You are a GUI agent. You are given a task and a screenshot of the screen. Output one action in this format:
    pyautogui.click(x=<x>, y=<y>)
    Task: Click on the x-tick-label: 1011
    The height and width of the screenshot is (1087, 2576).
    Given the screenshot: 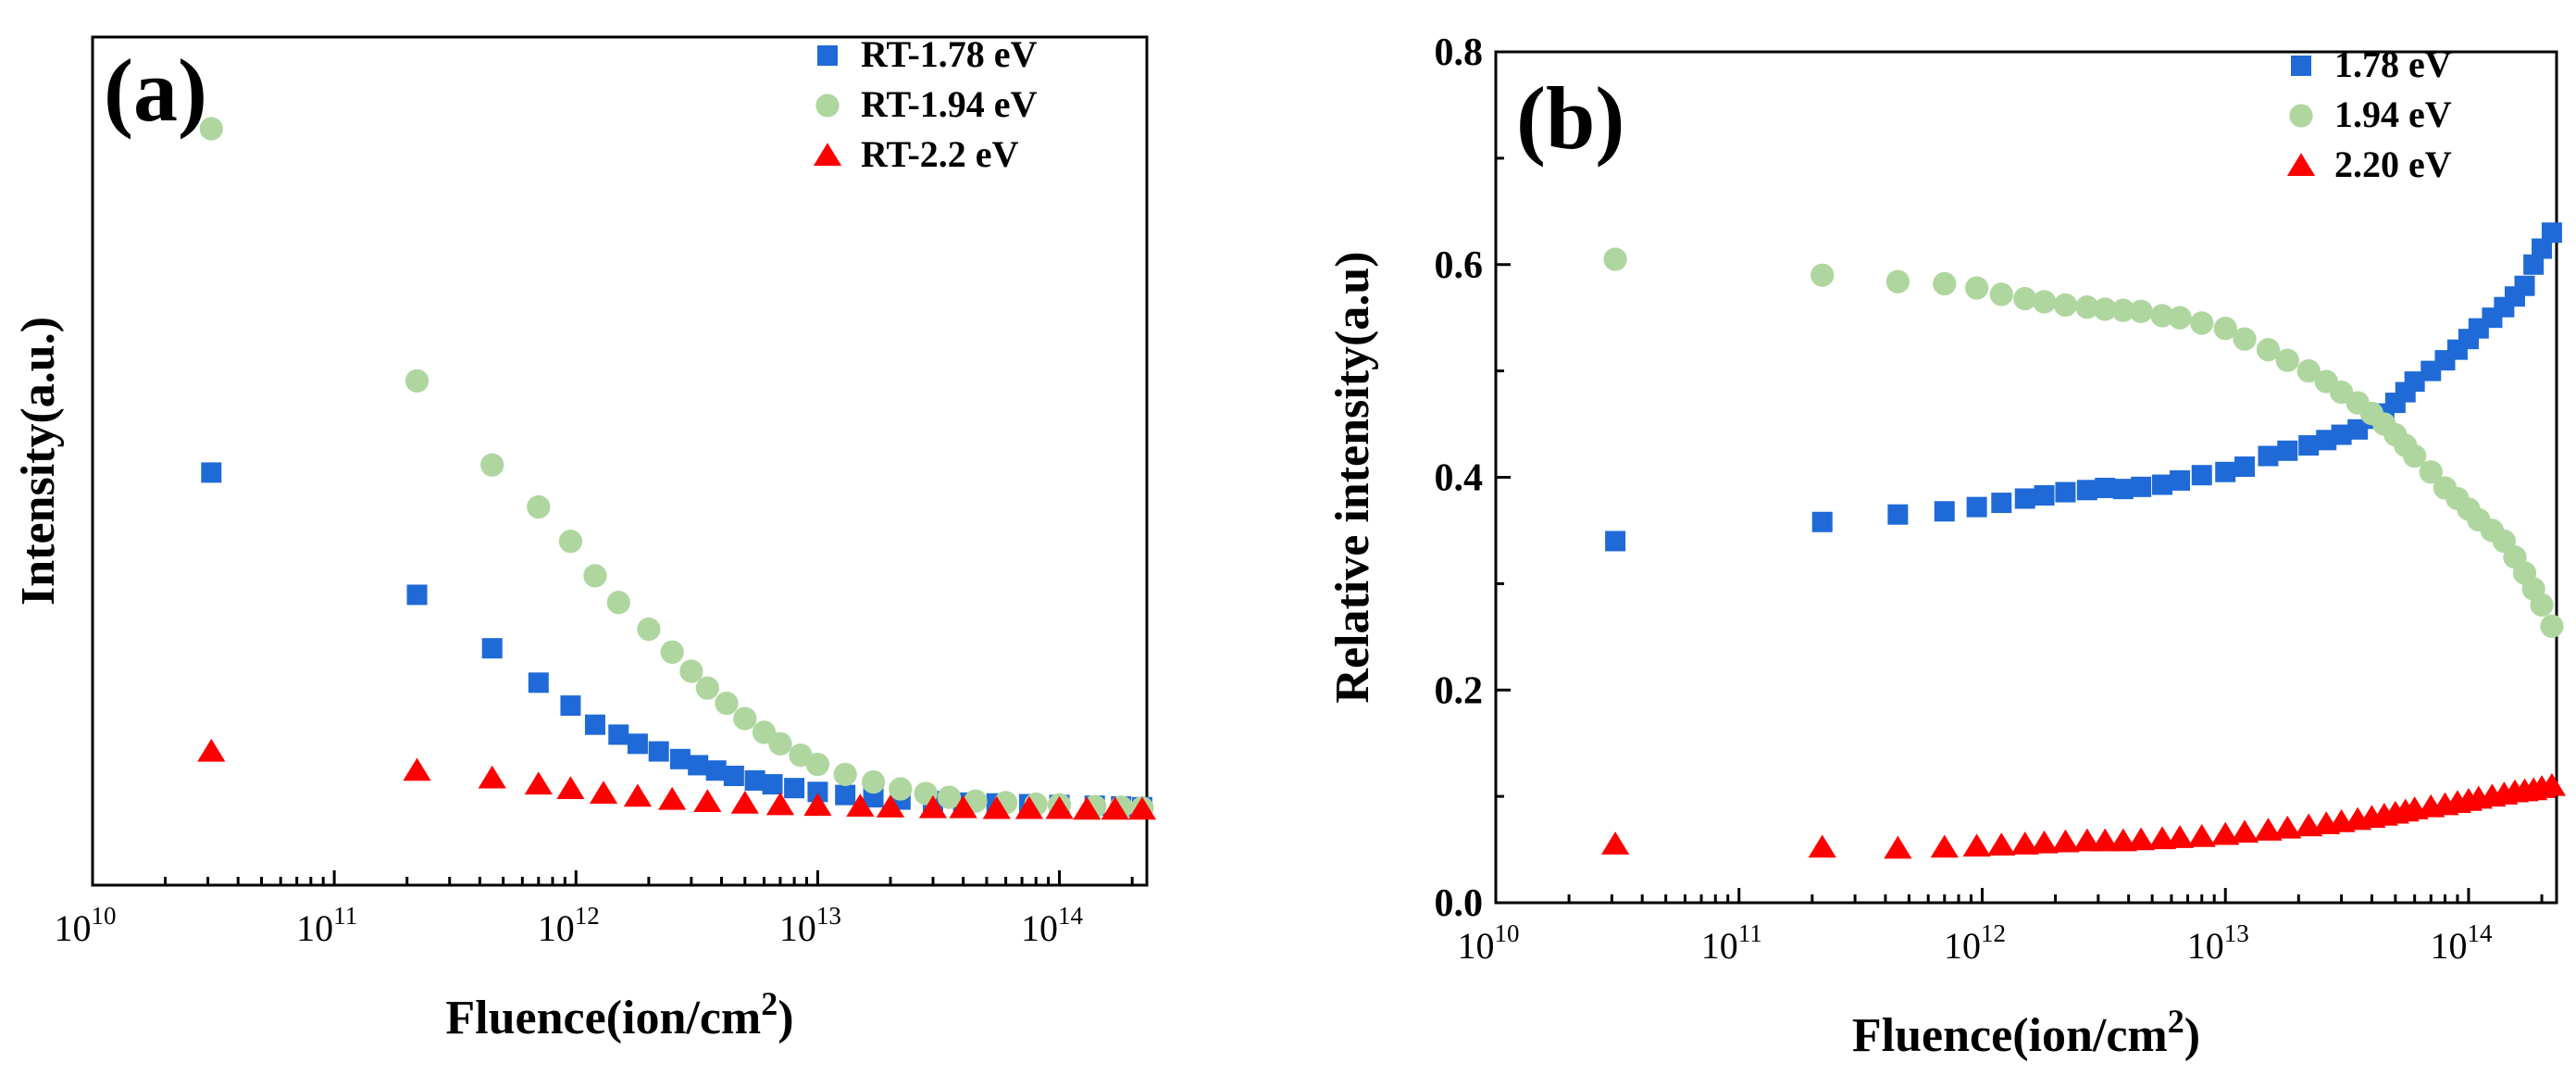 What is the action you would take?
    pyautogui.click(x=326, y=925)
    